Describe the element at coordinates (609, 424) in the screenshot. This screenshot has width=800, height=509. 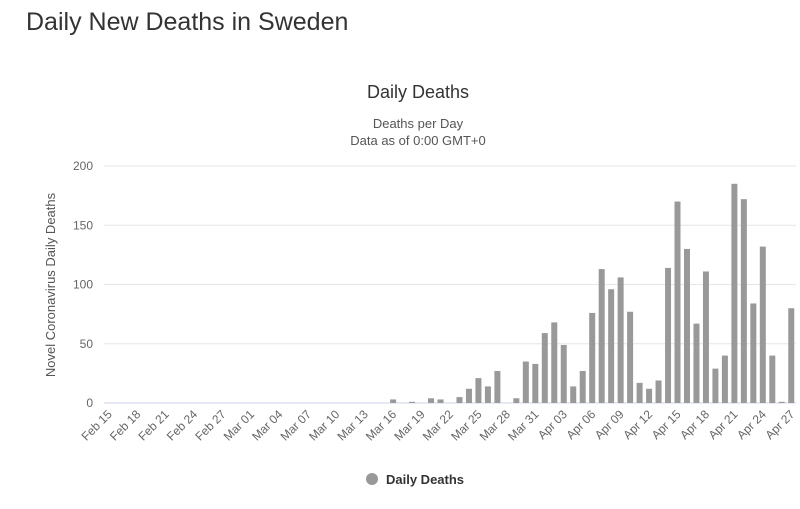
I see `x-tick-label: Apr 09` at that location.